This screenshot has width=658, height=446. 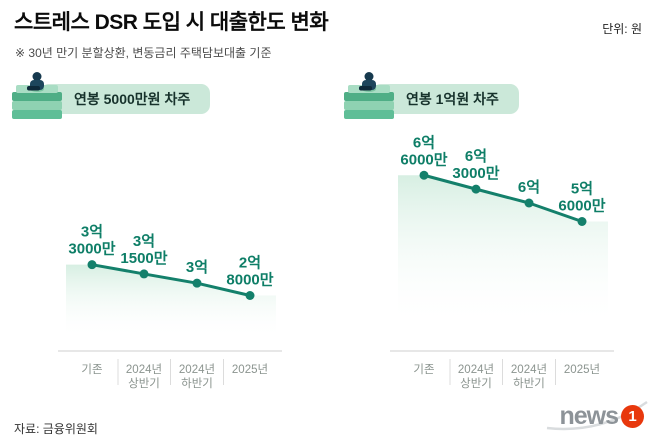 I want to click on value-label: 5억, so click(x=582, y=189).